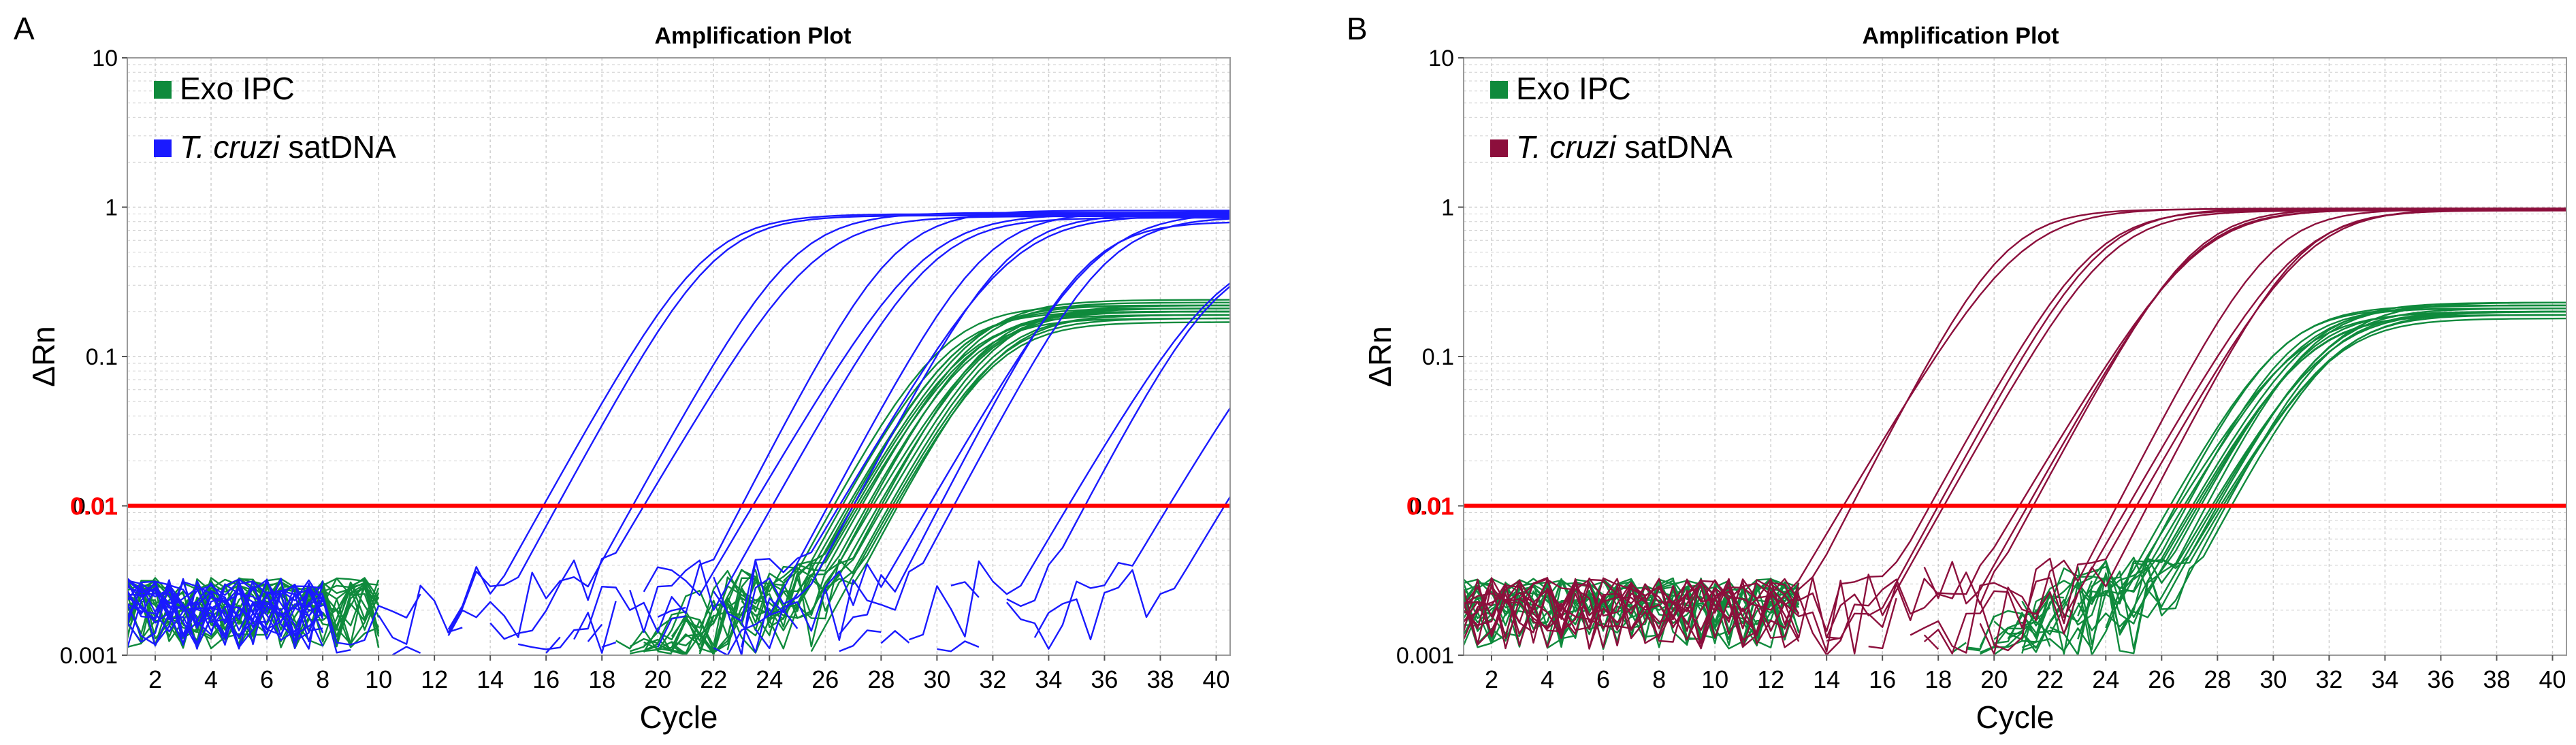 The height and width of the screenshot is (745, 2576). I want to click on x-ticks-b: 2 4 6 8 10 12 14 16 18 20 22 24 26 28 30 32 34 36 38 40, so click(2026, 674).